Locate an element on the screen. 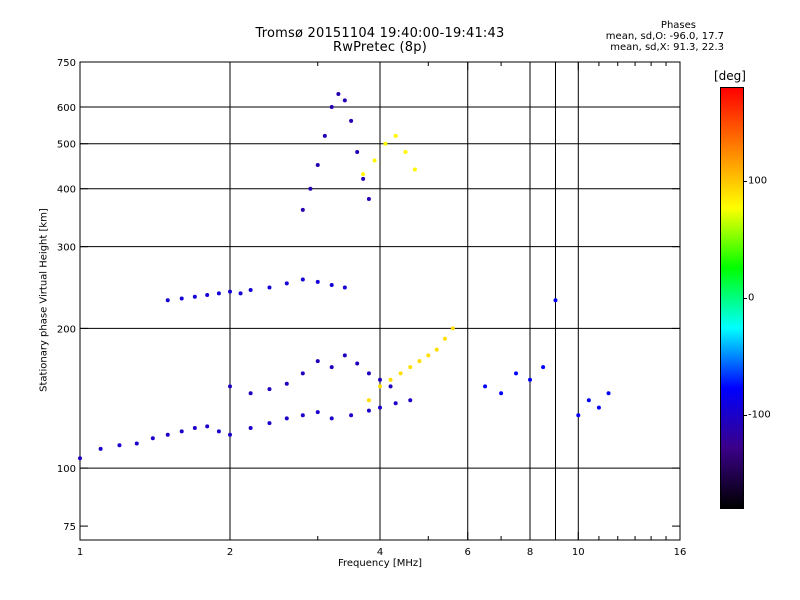 The image size is (800, 600). y-tick-label: 300 is located at coordinates (66, 248).